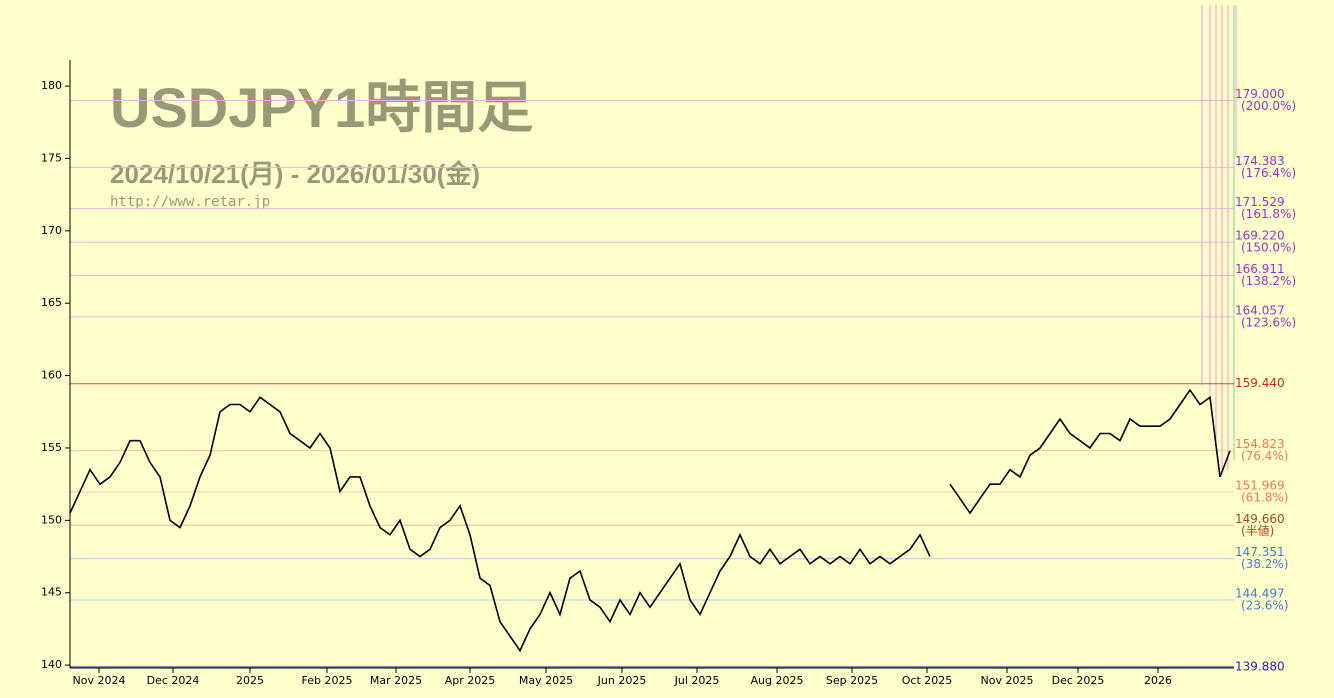 The width and height of the screenshot is (1334, 698). What do you see at coordinates (190, 202) in the screenshot?
I see `source: http://www.retar.jp` at bounding box center [190, 202].